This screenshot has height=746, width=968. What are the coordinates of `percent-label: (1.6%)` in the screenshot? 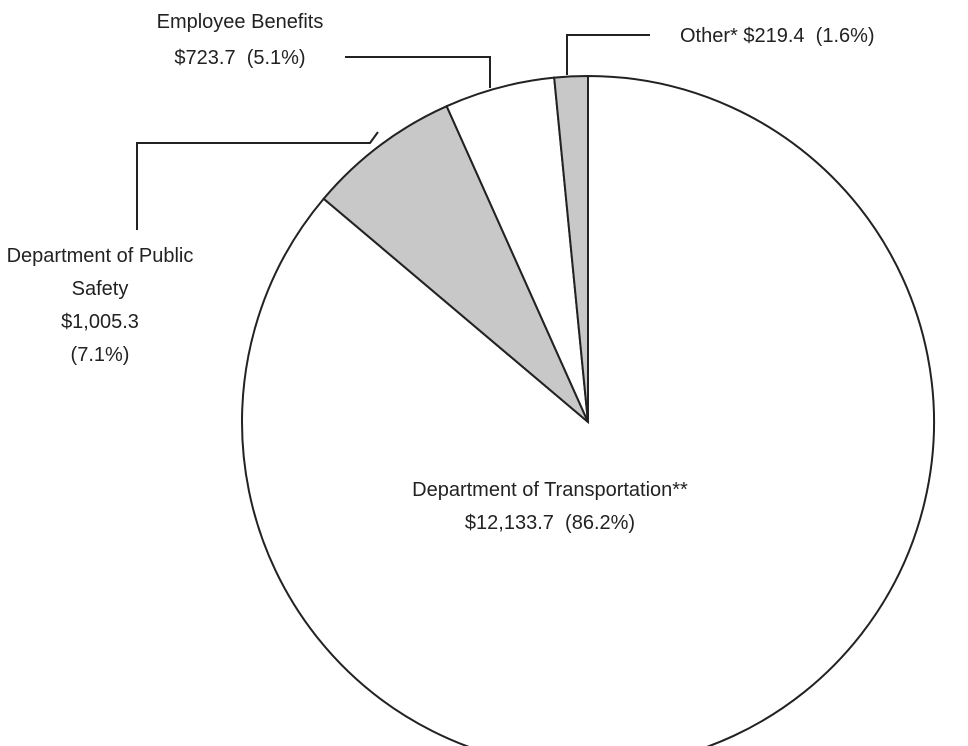 It's located at (845, 36).